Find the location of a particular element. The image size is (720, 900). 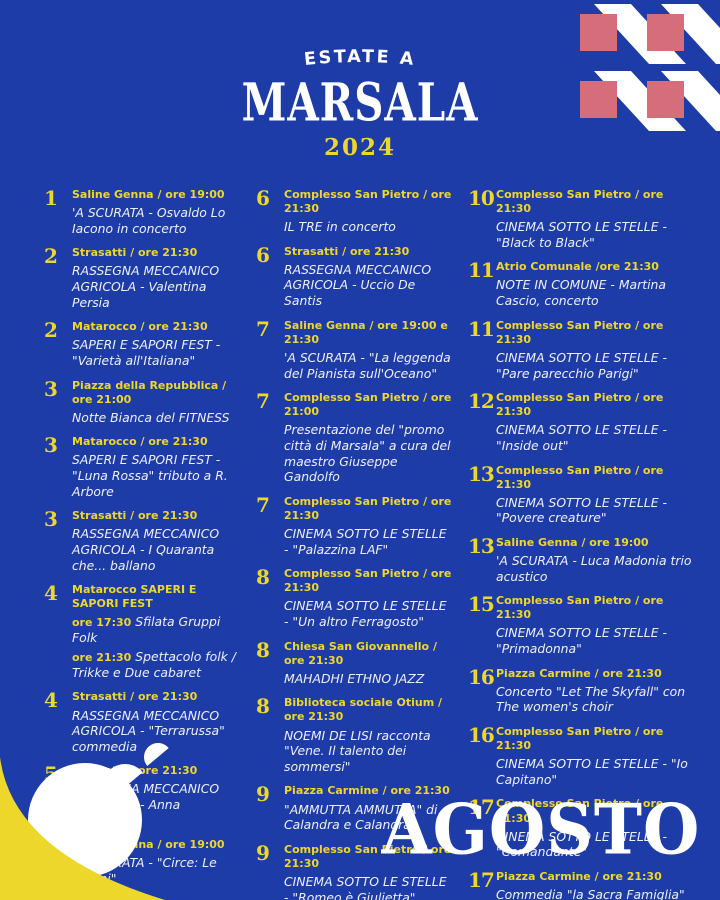

event-slot-time: ore 17:30 is located at coordinates (102, 623).